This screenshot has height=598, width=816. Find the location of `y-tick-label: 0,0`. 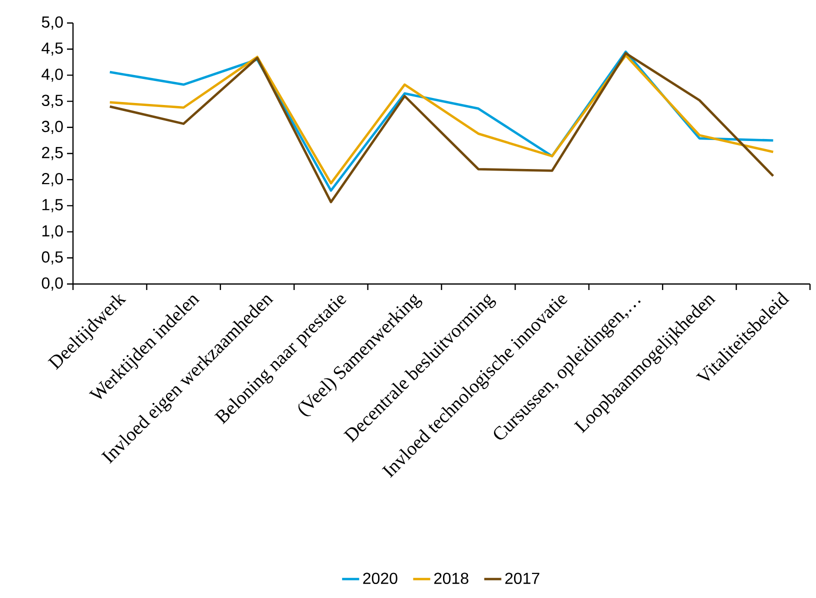

y-tick-label: 0,0 is located at coordinates (52, 284).